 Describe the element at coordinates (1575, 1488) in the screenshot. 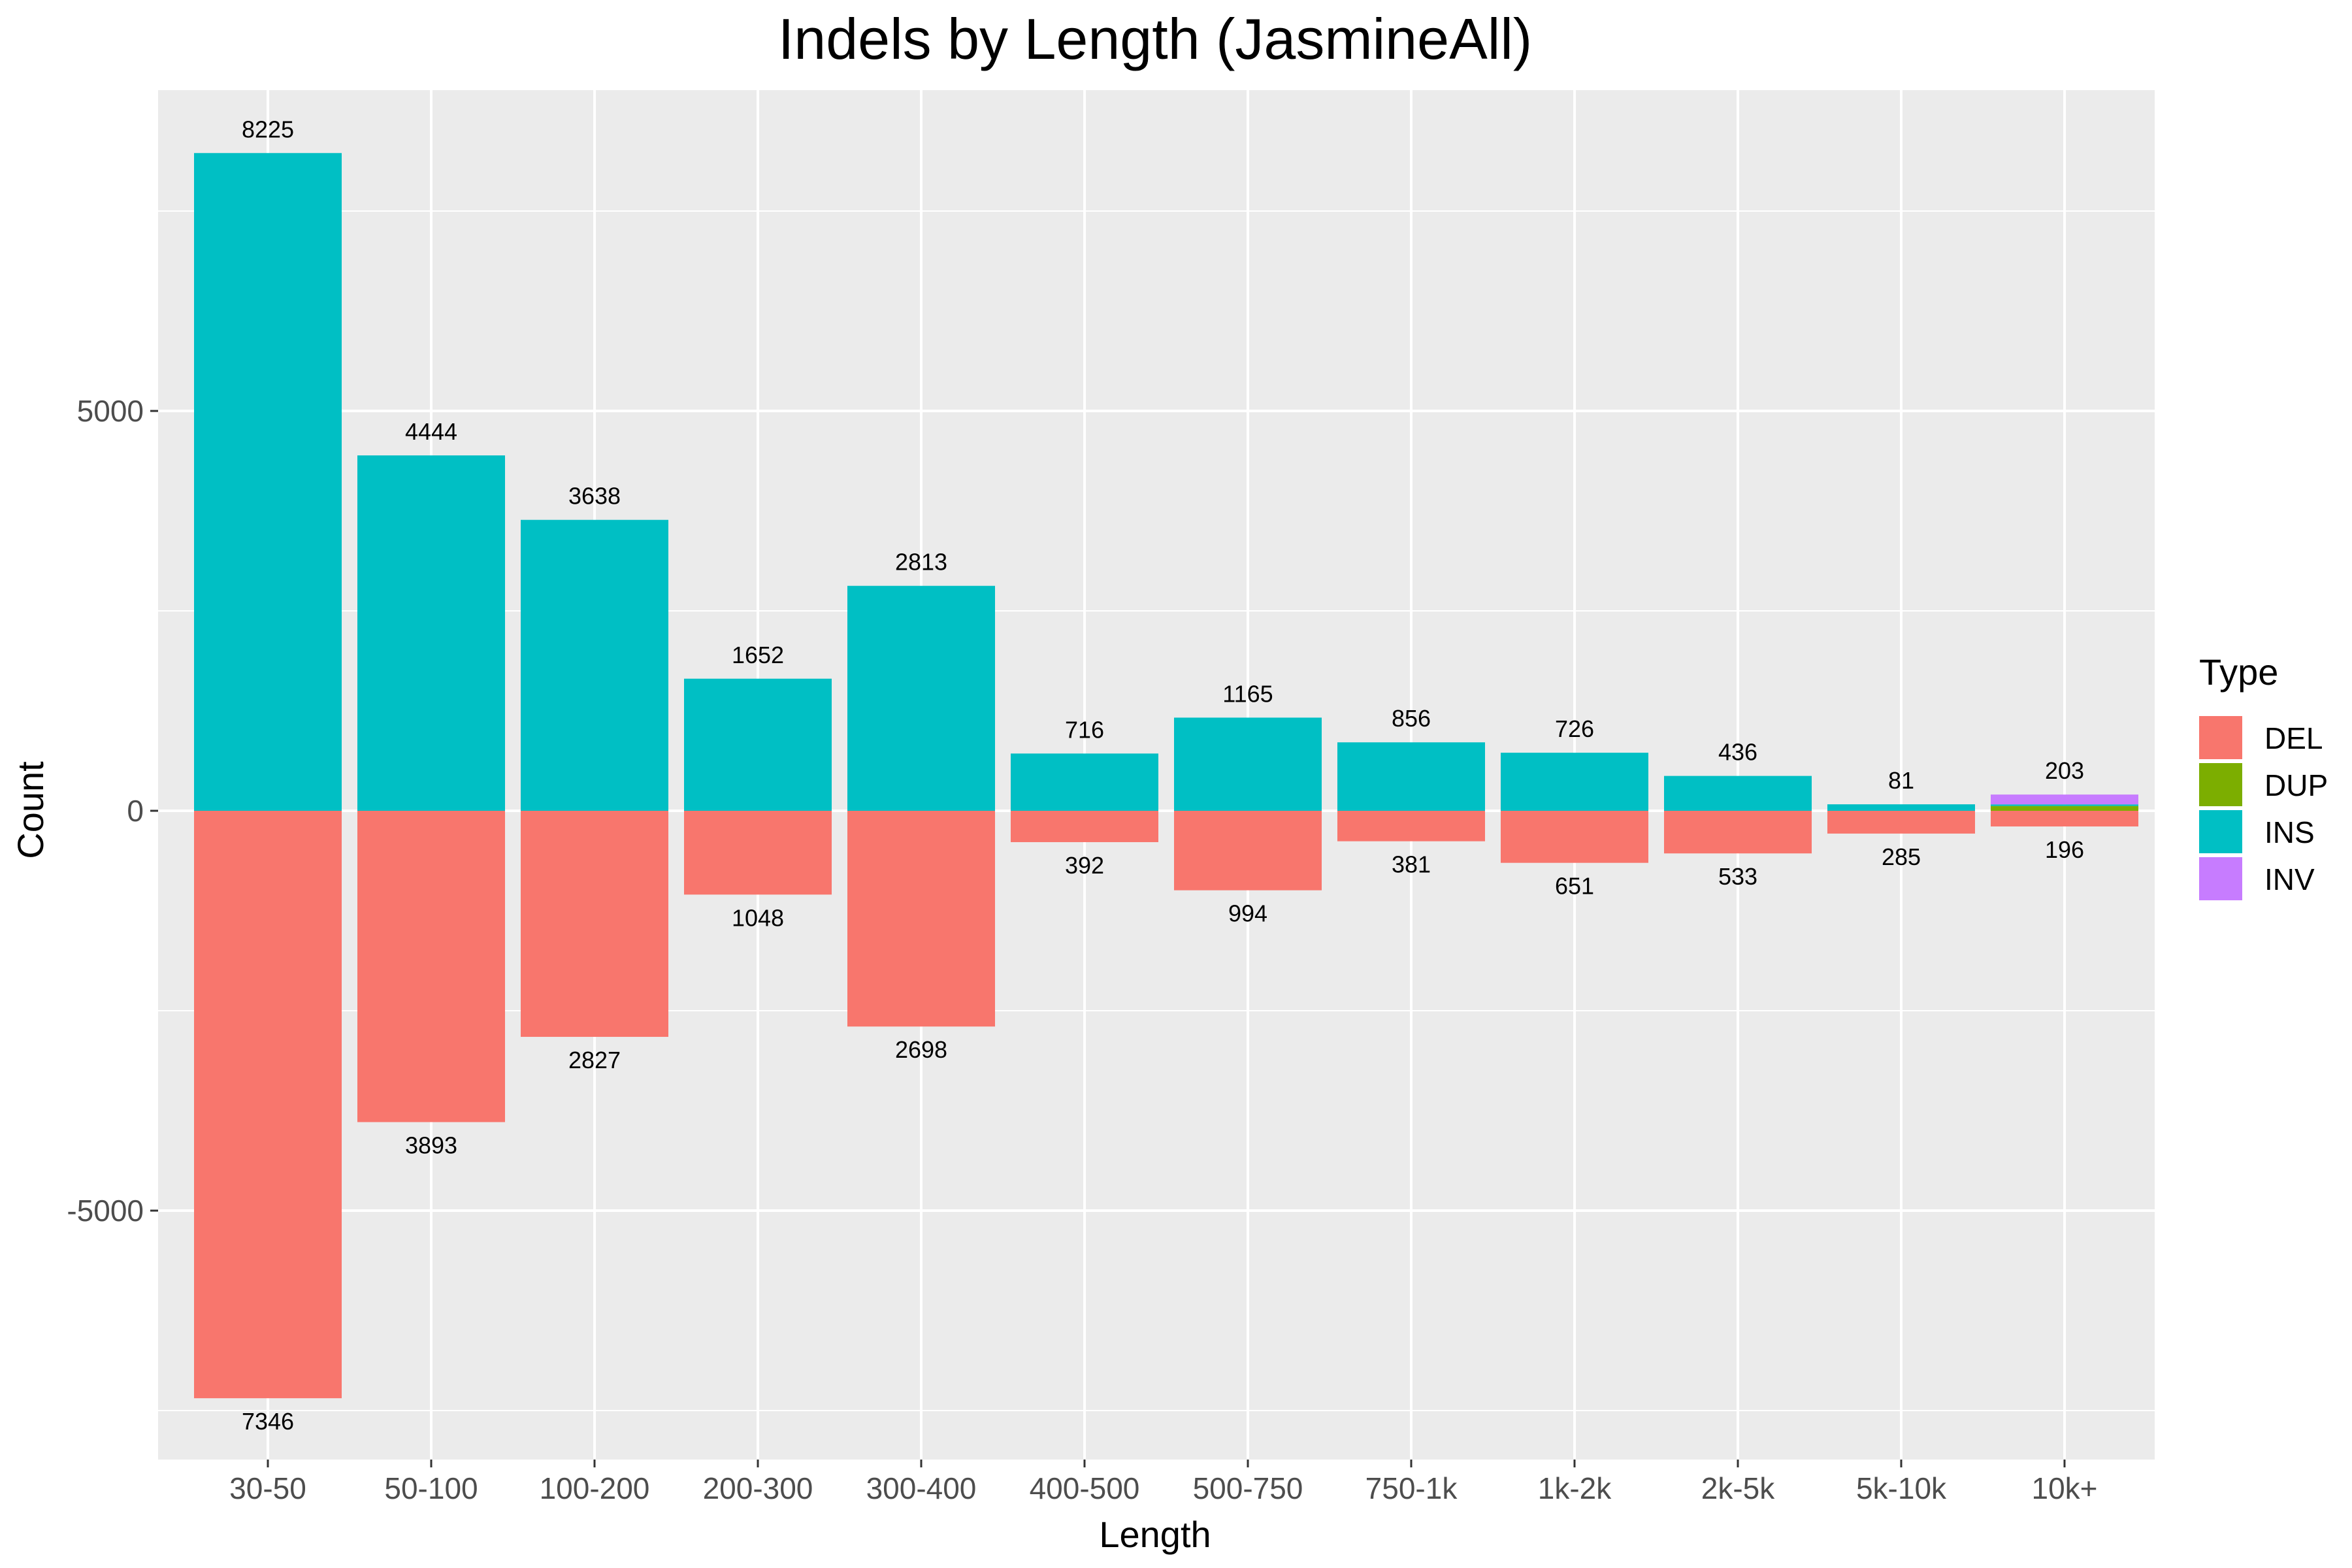

I see `x-tick-label: 1k-2k` at that location.